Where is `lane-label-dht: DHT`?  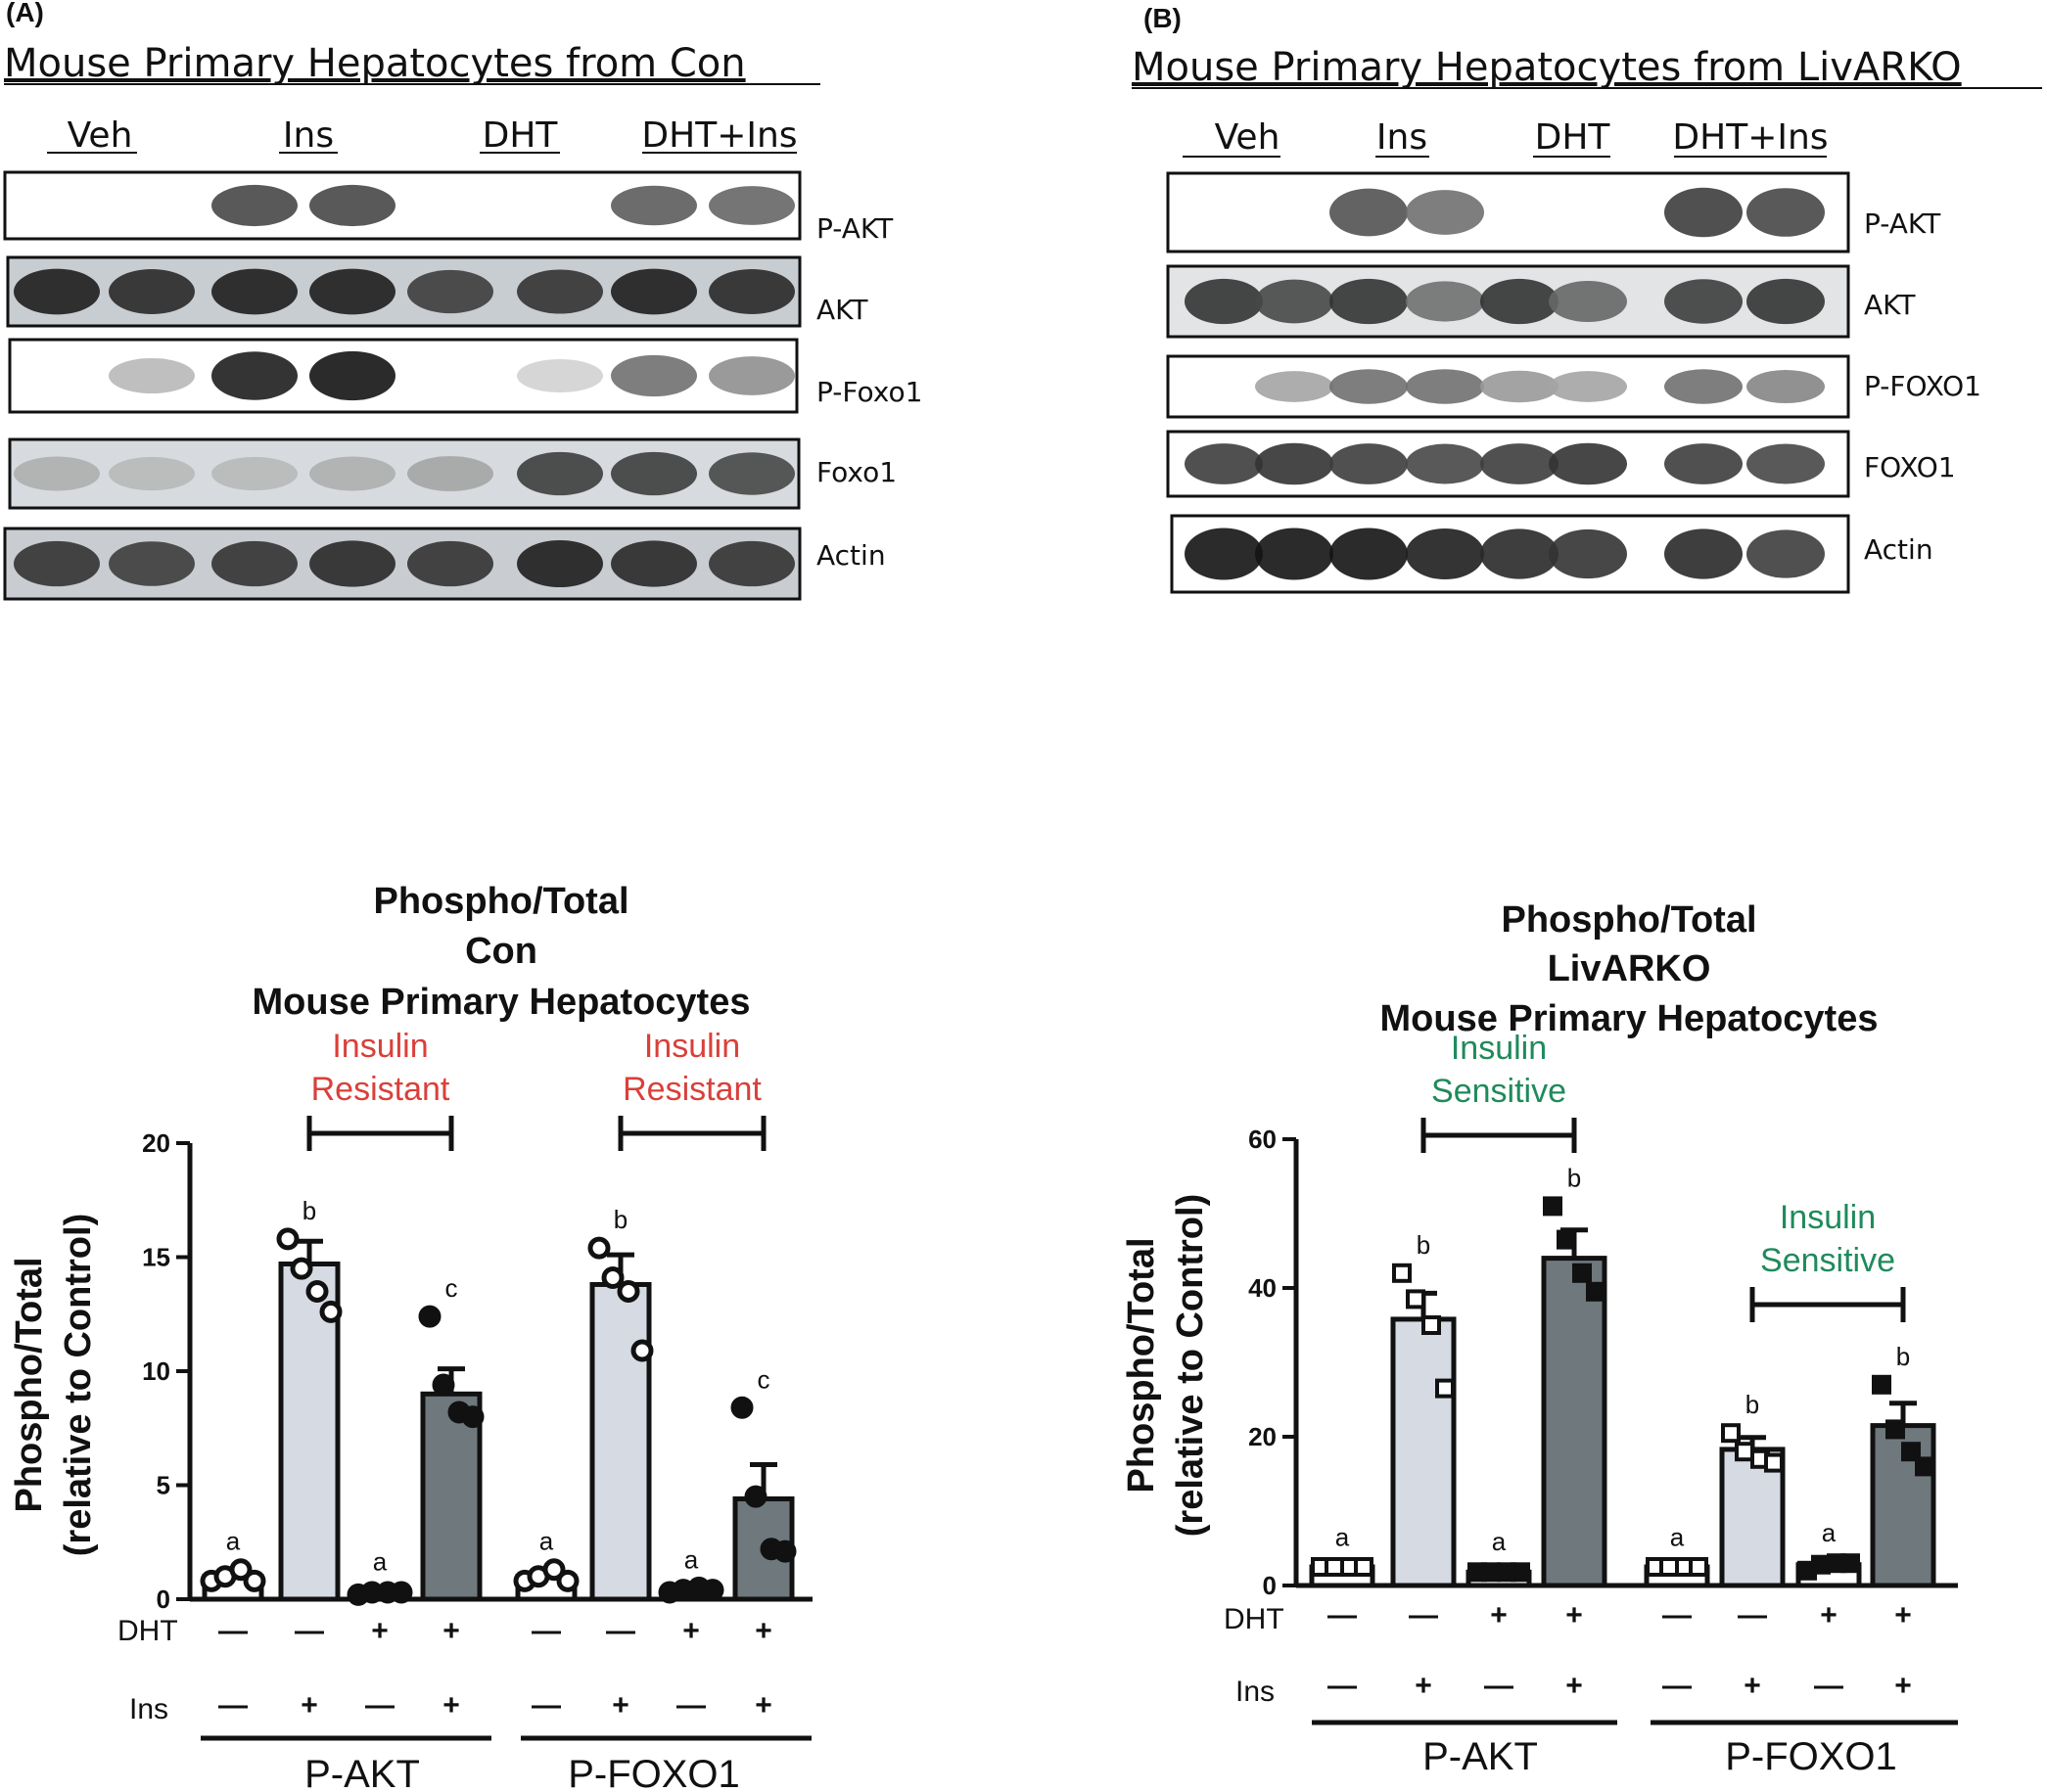
lane-label-dht: DHT is located at coordinates (1573, 137).